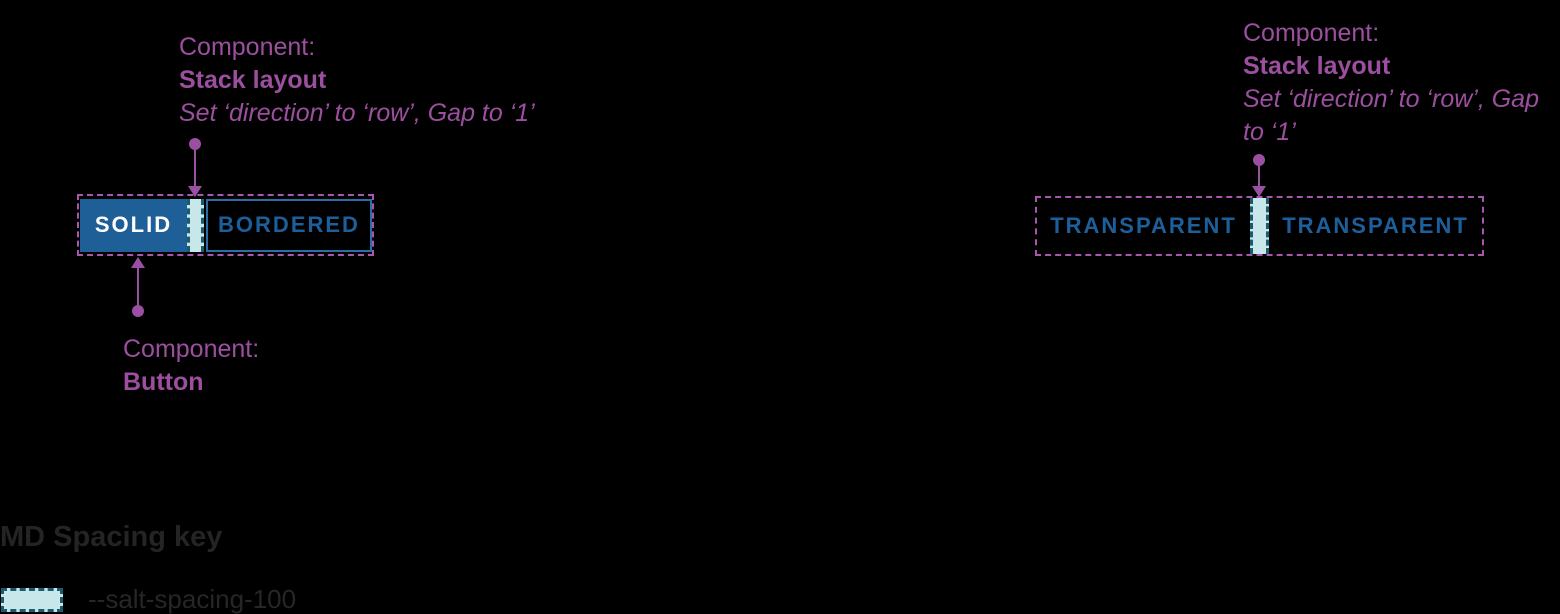 The width and height of the screenshot is (1560, 614). Describe the element at coordinates (133, 225) in the screenshot. I see `solid-button: SOLID` at that location.